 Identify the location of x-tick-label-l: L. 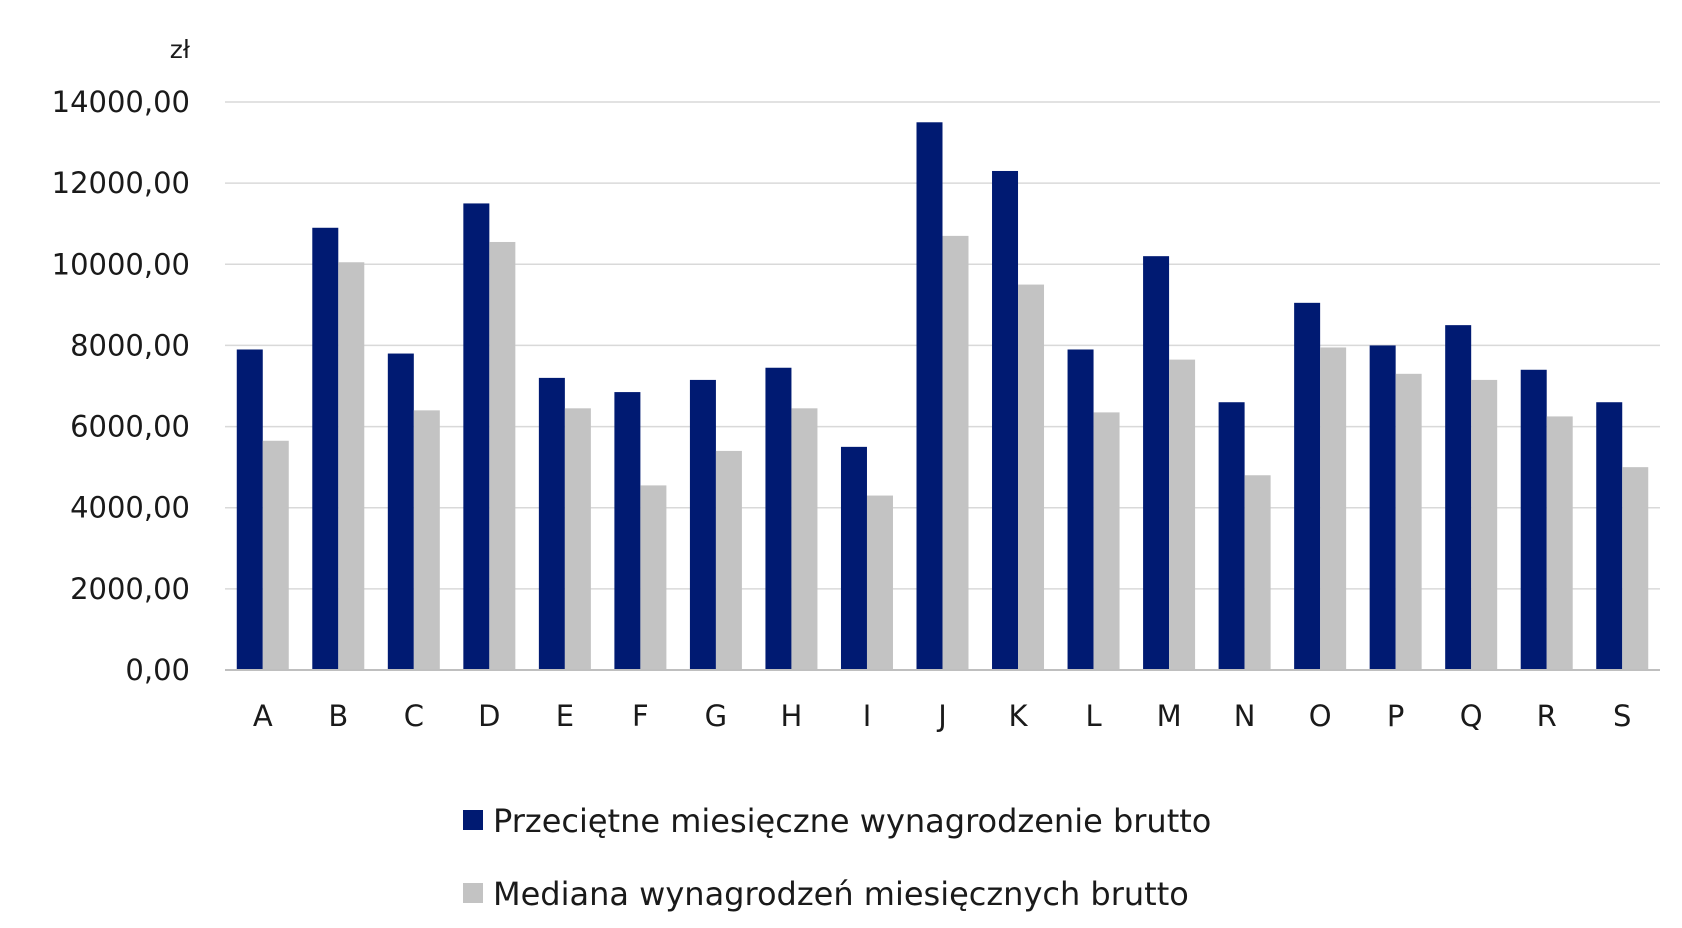
(1093, 716).